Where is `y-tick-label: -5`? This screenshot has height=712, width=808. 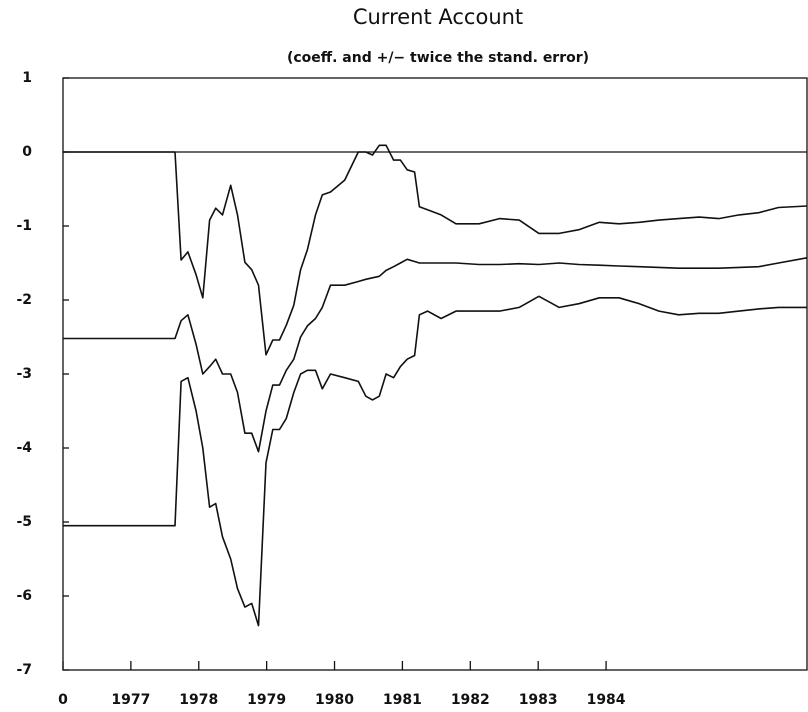
y-tick-label: -5 is located at coordinates (24, 522).